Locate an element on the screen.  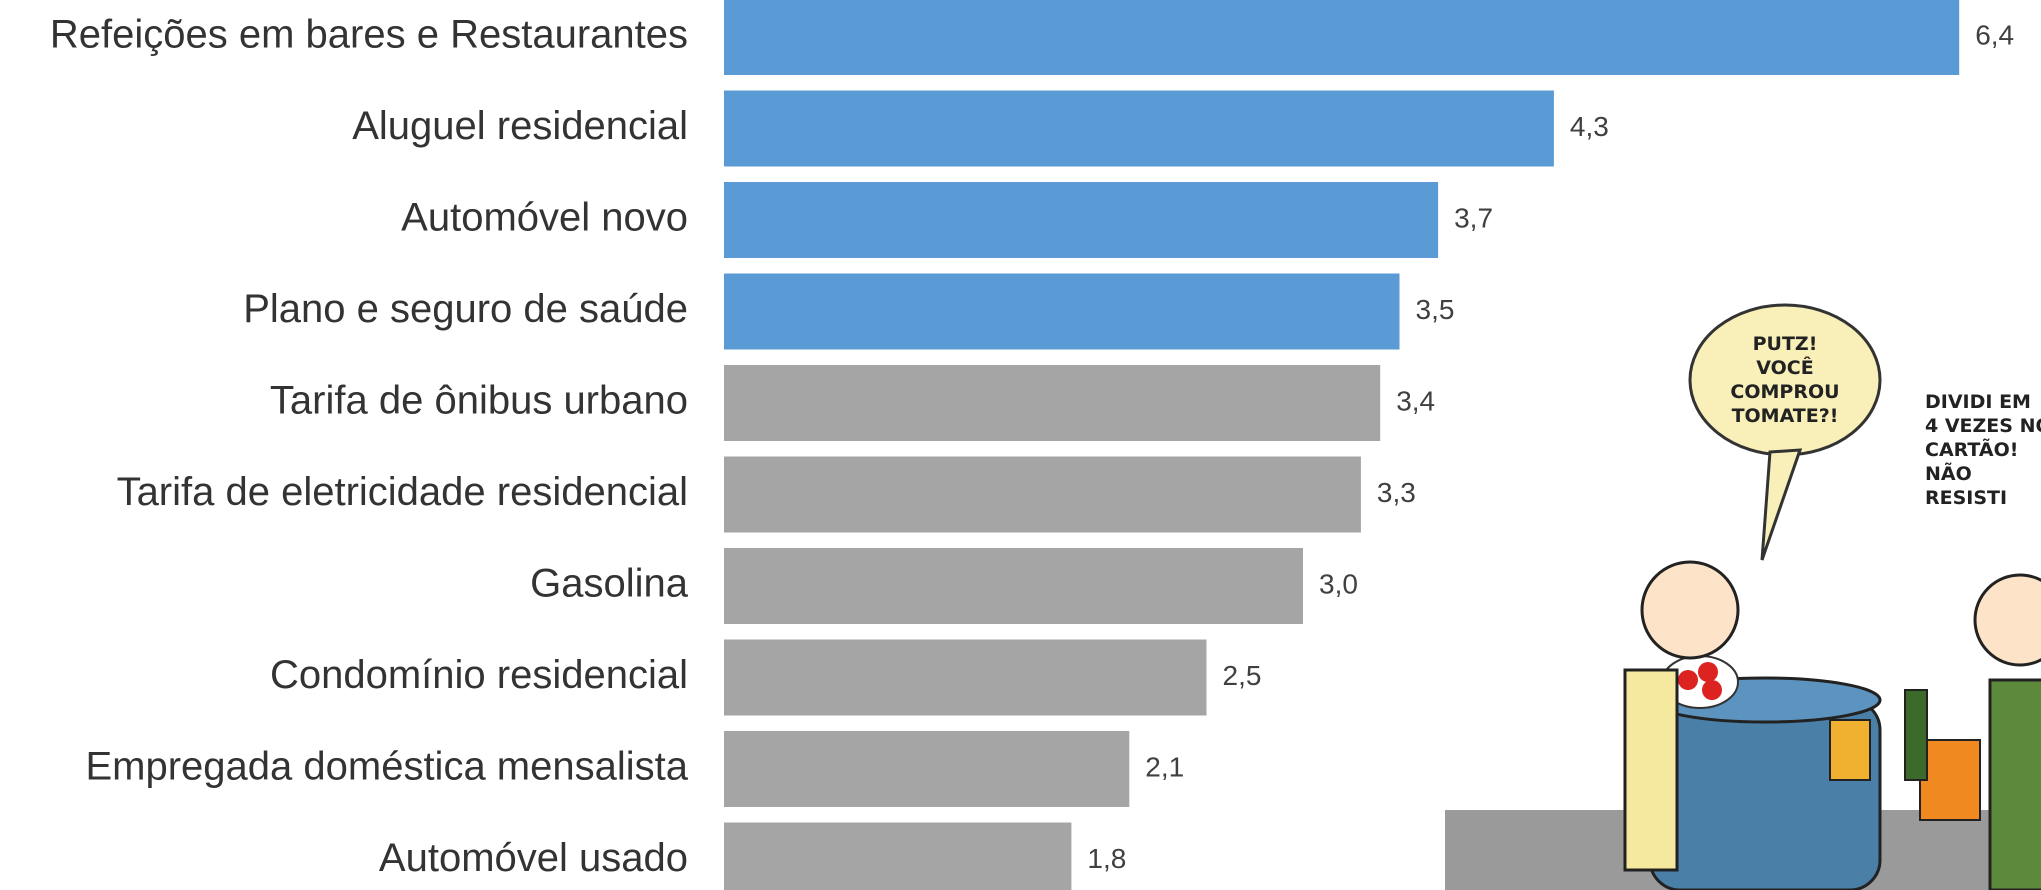
category-label: Condomínio residencial is located at coordinates (479, 675).